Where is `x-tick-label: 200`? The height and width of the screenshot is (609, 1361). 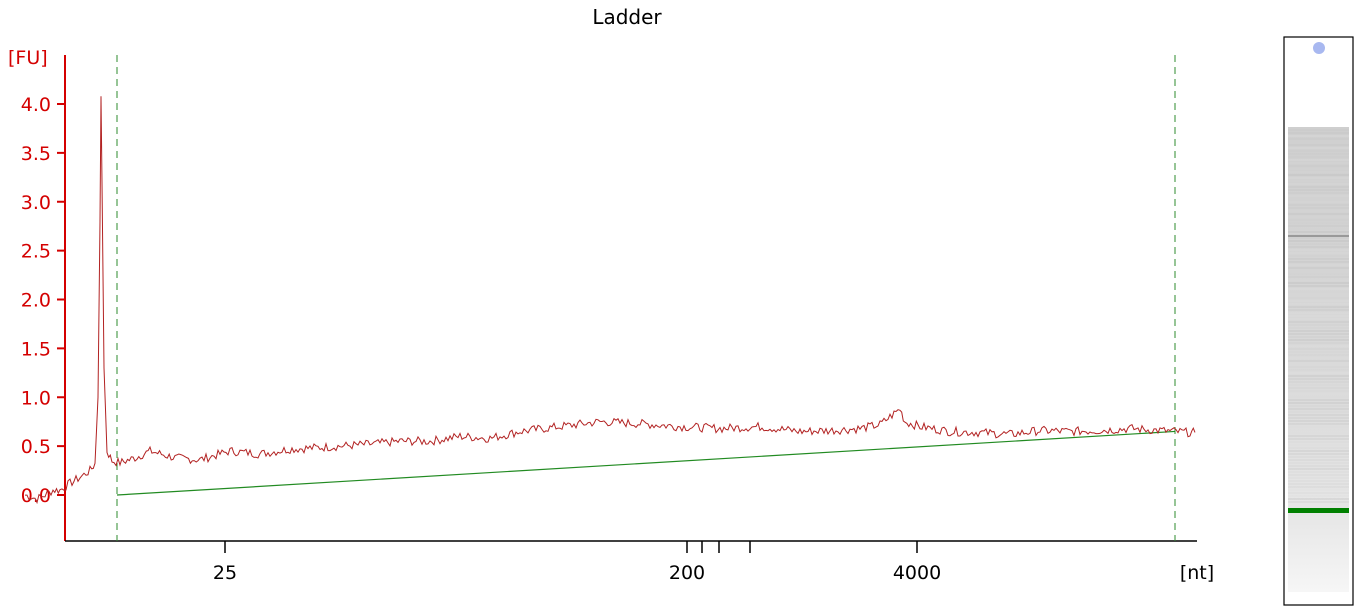 x-tick-label: 200 is located at coordinates (687, 573).